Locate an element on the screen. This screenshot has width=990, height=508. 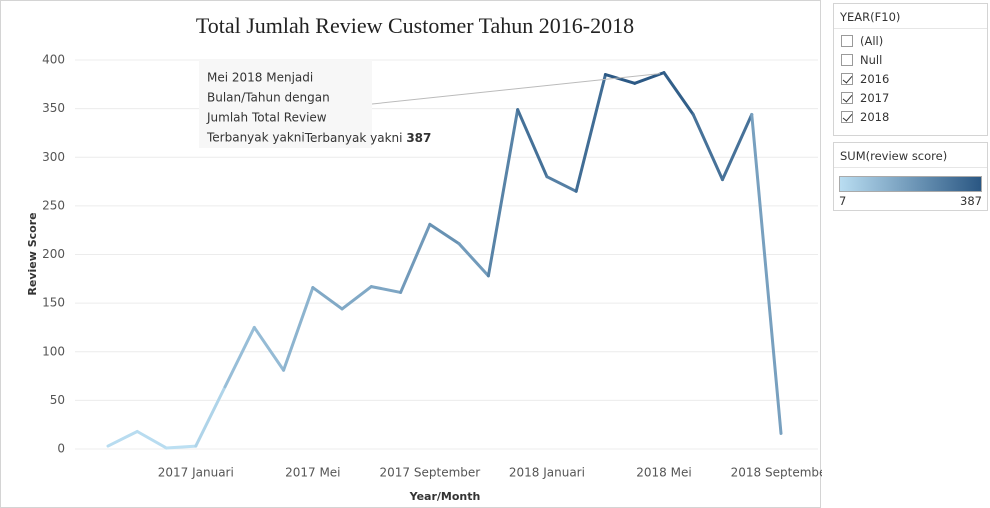
legend-gradient is located at coordinates (910, 184).